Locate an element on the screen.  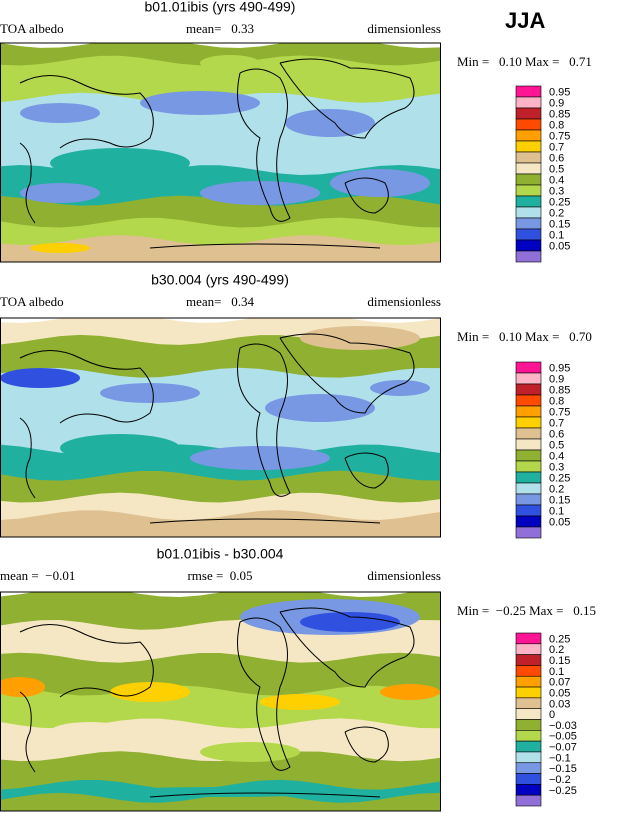
colorbar-label: 0.9 is located at coordinates (556, 104).